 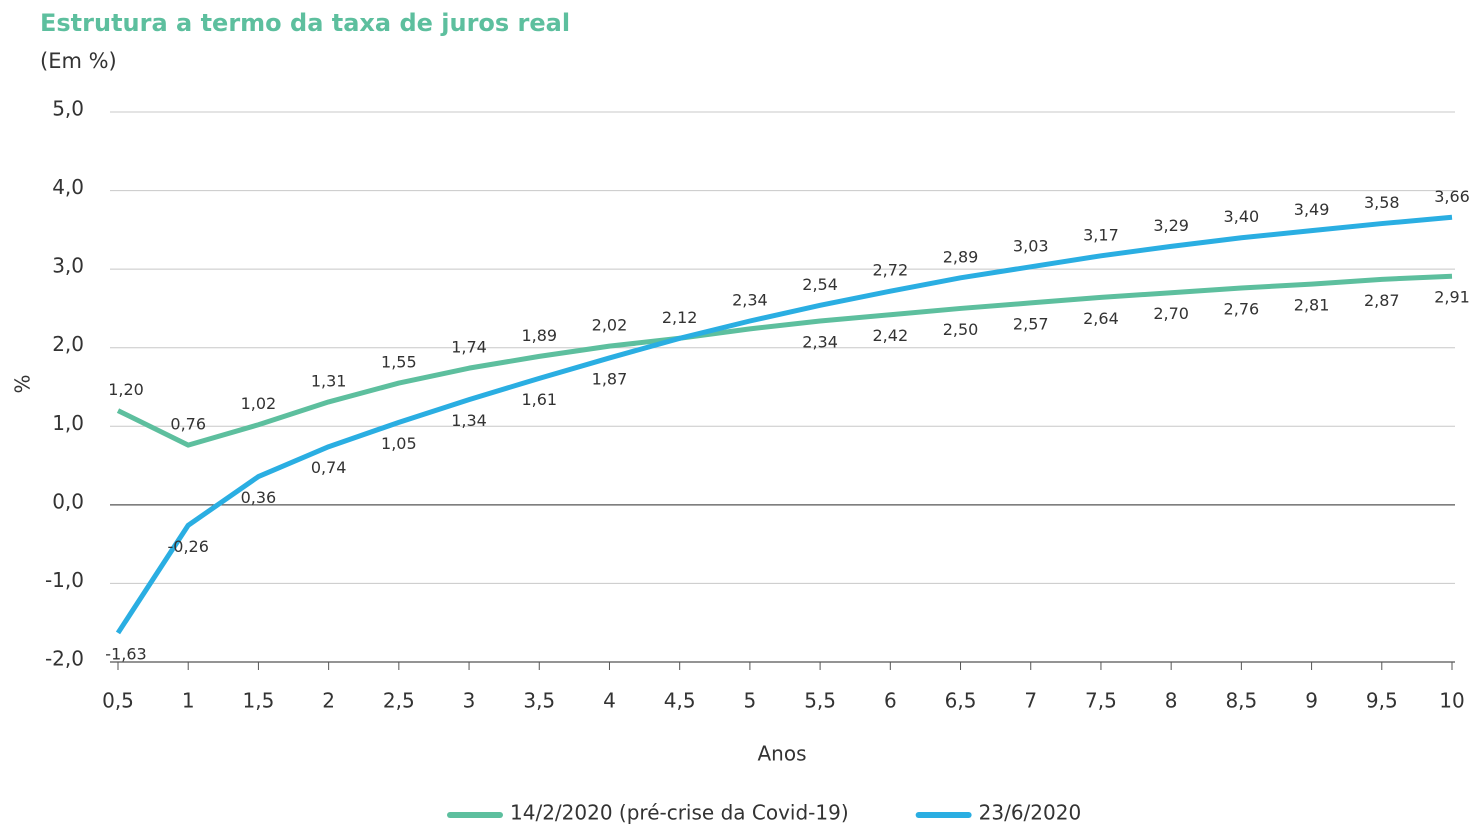 What do you see at coordinates (399, 701) in the screenshot?
I see `x-tick-label: 2,5` at bounding box center [399, 701].